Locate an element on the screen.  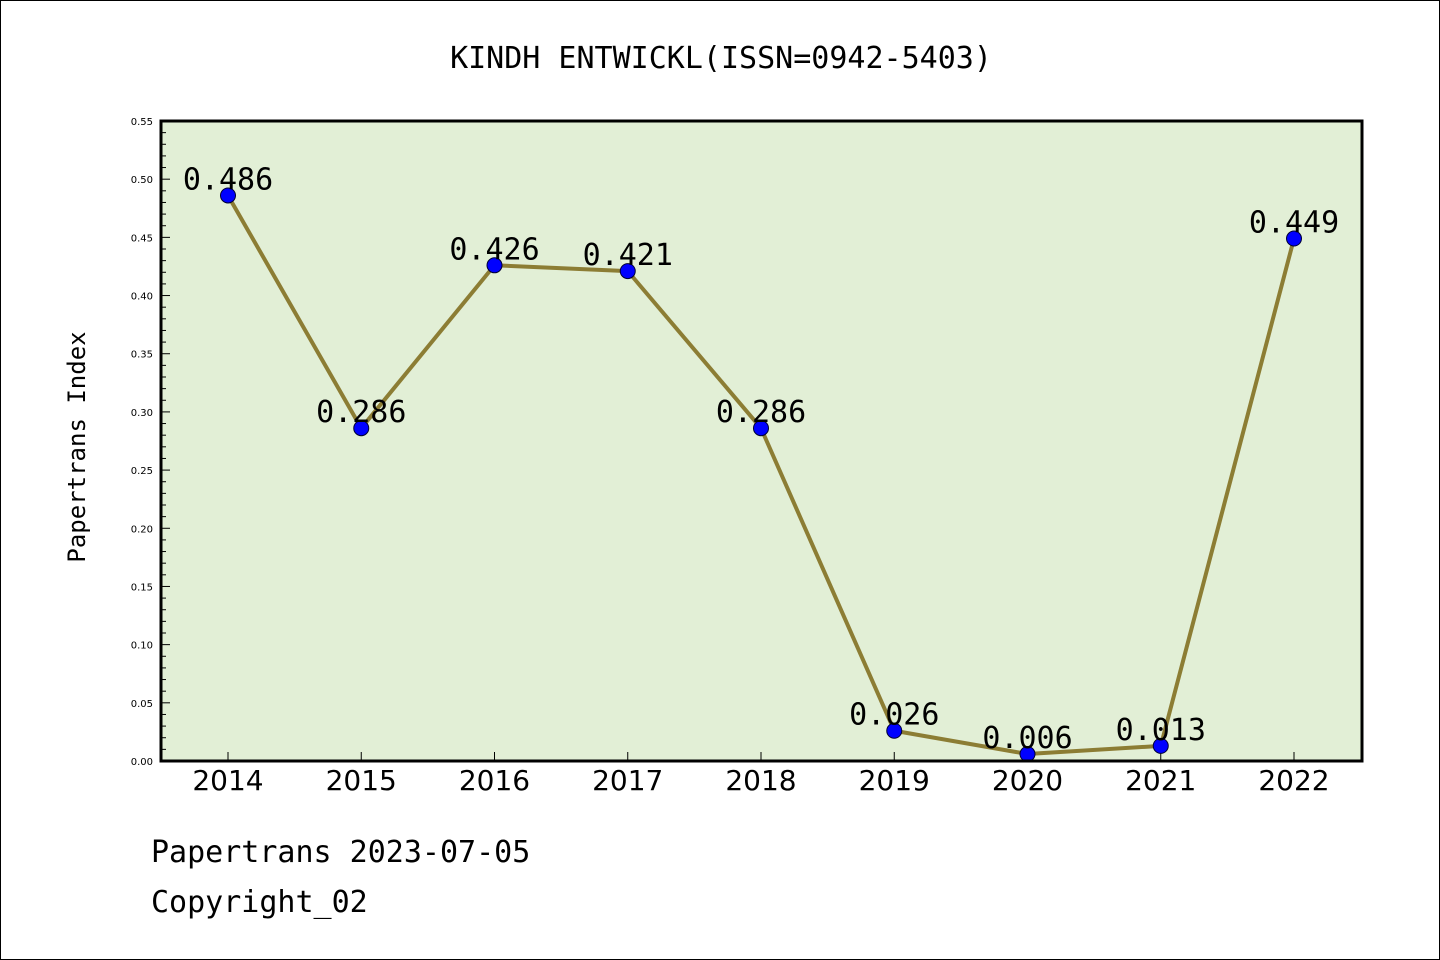
y-tick-label: 0.10 is located at coordinates (142, 646).